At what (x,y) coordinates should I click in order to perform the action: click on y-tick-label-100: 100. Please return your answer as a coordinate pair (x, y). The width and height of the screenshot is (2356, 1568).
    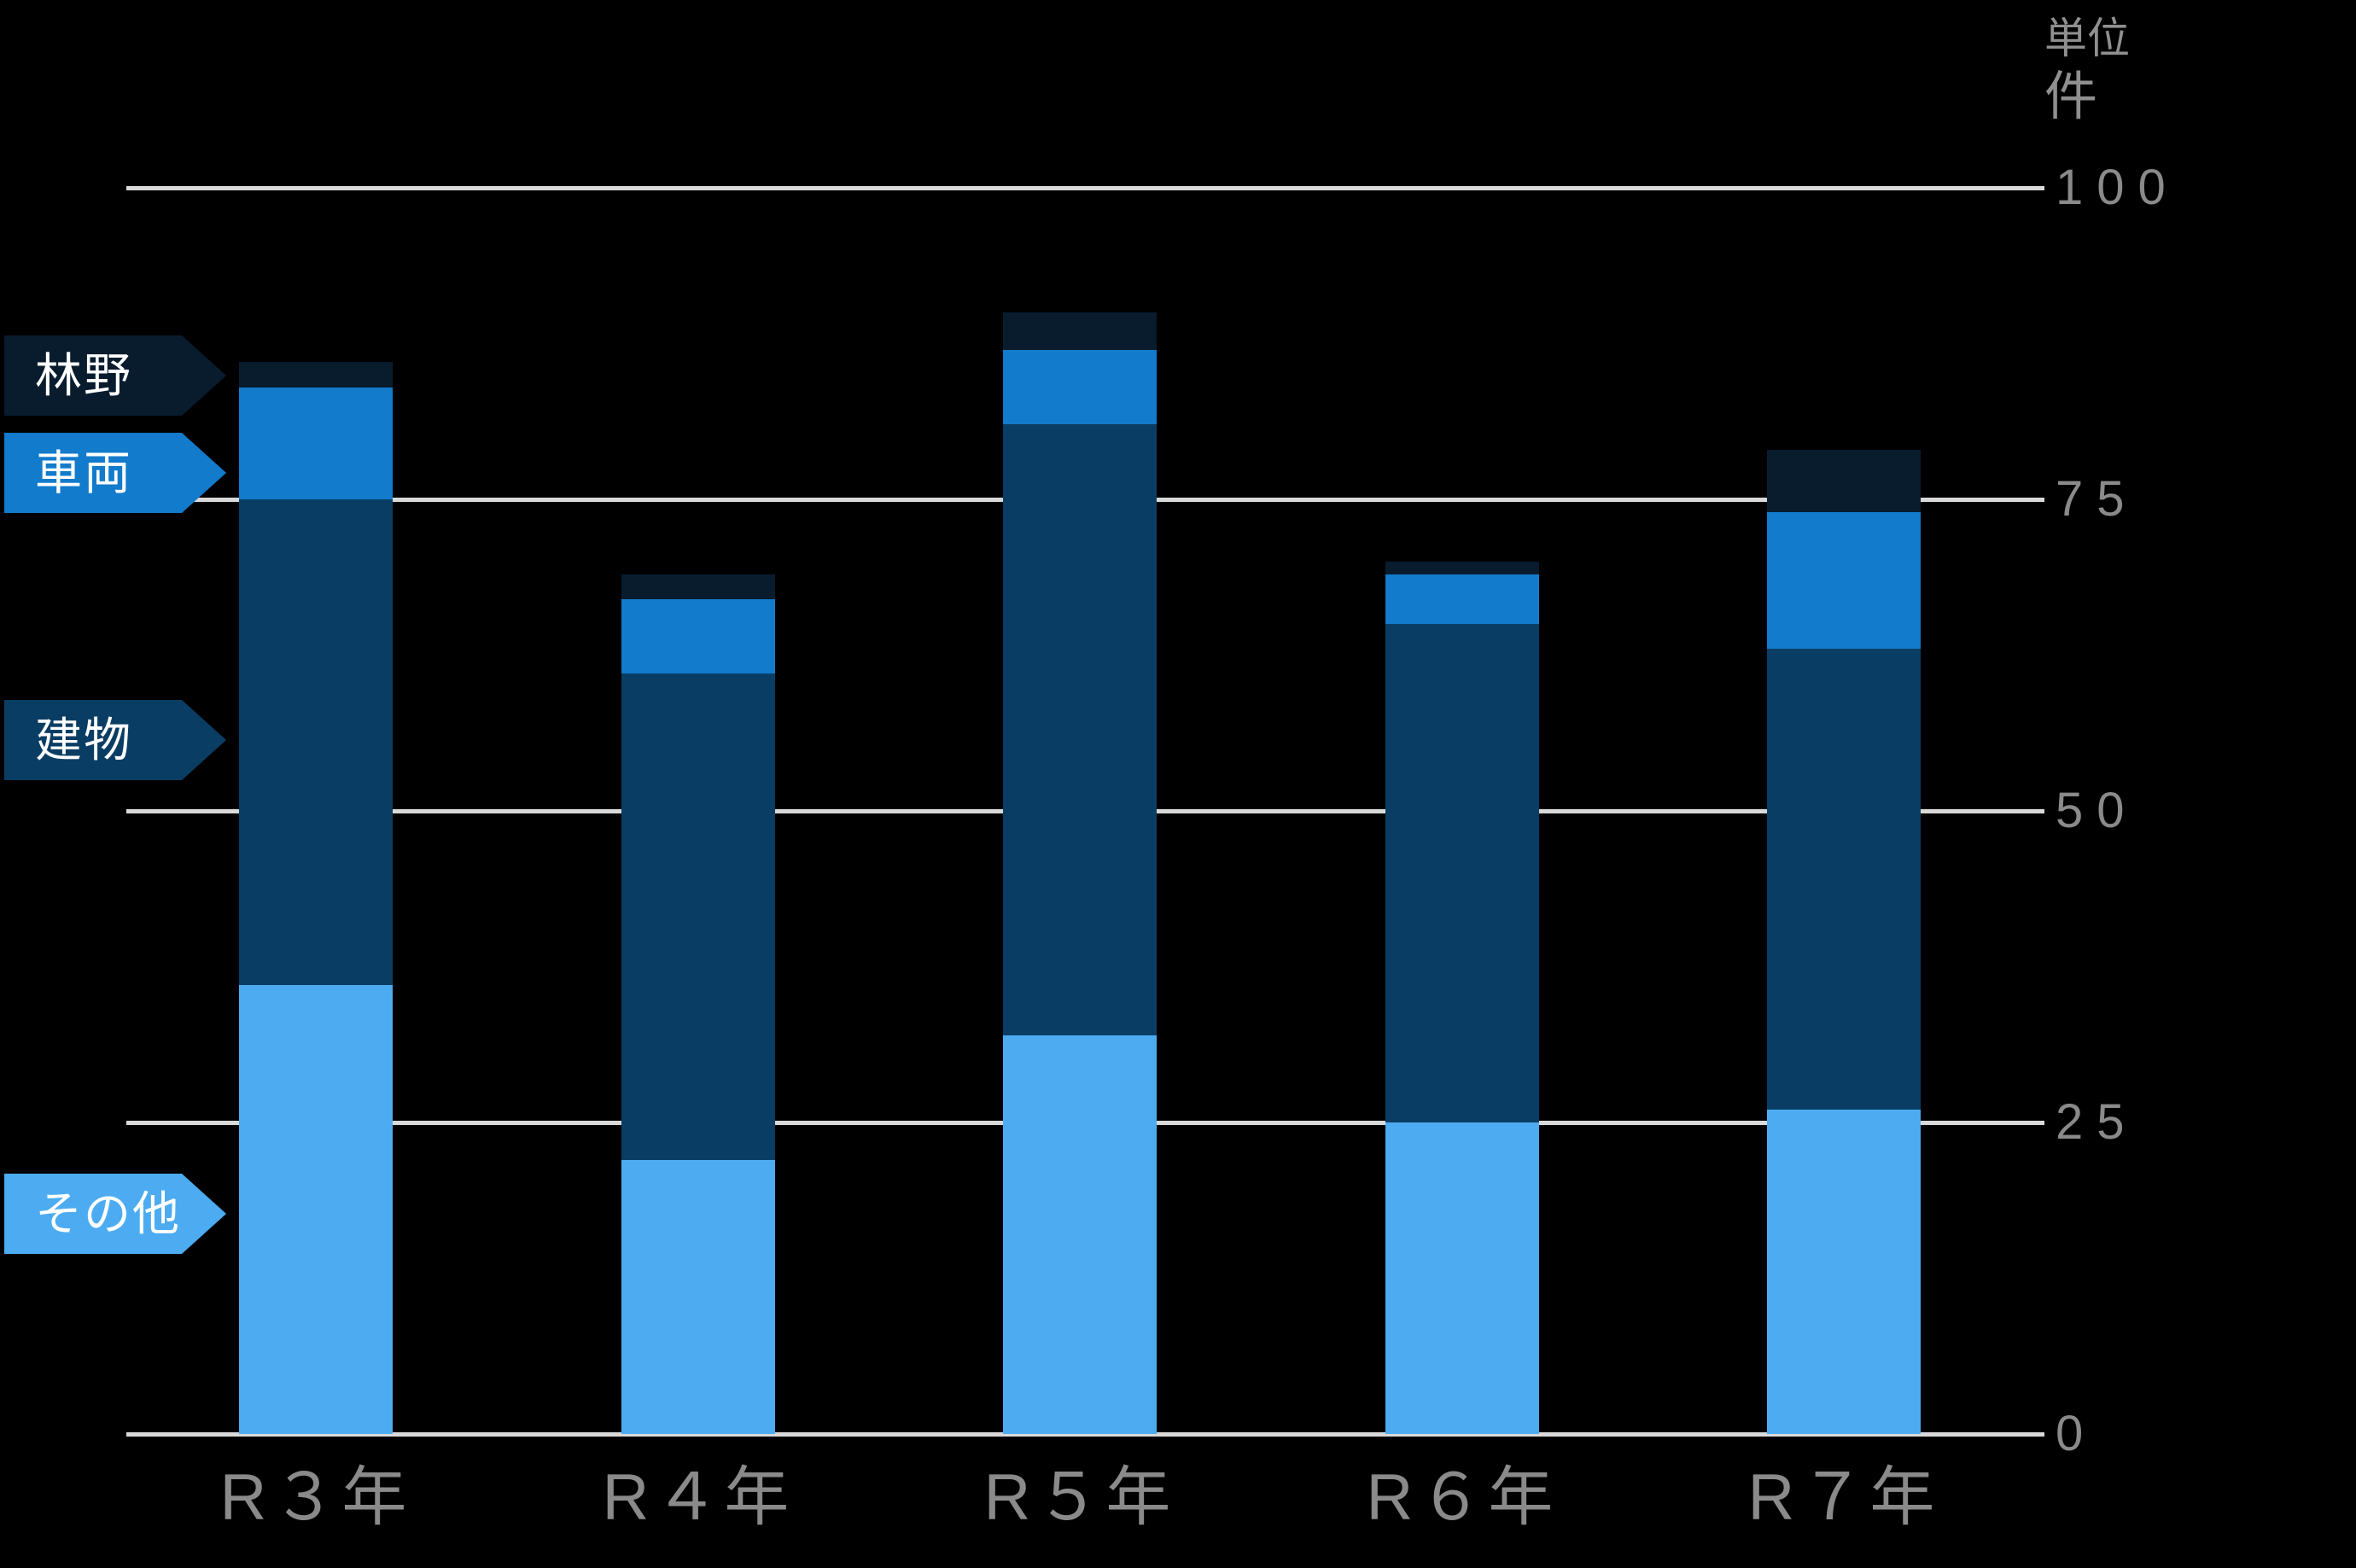
    Looking at the image, I should click on (2117, 187).